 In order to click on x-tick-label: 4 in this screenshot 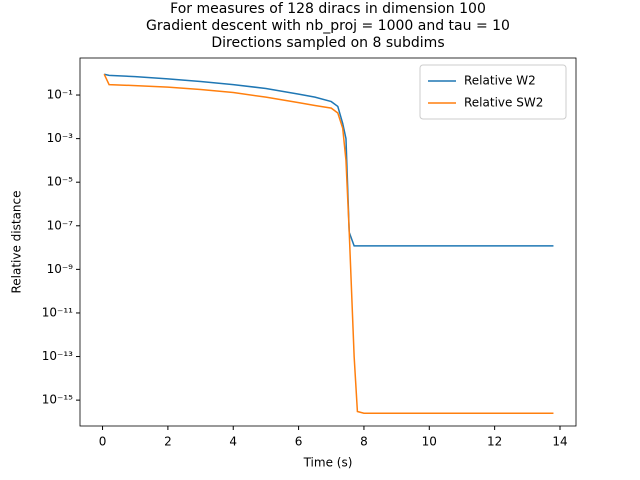, I will do `click(233, 442)`.